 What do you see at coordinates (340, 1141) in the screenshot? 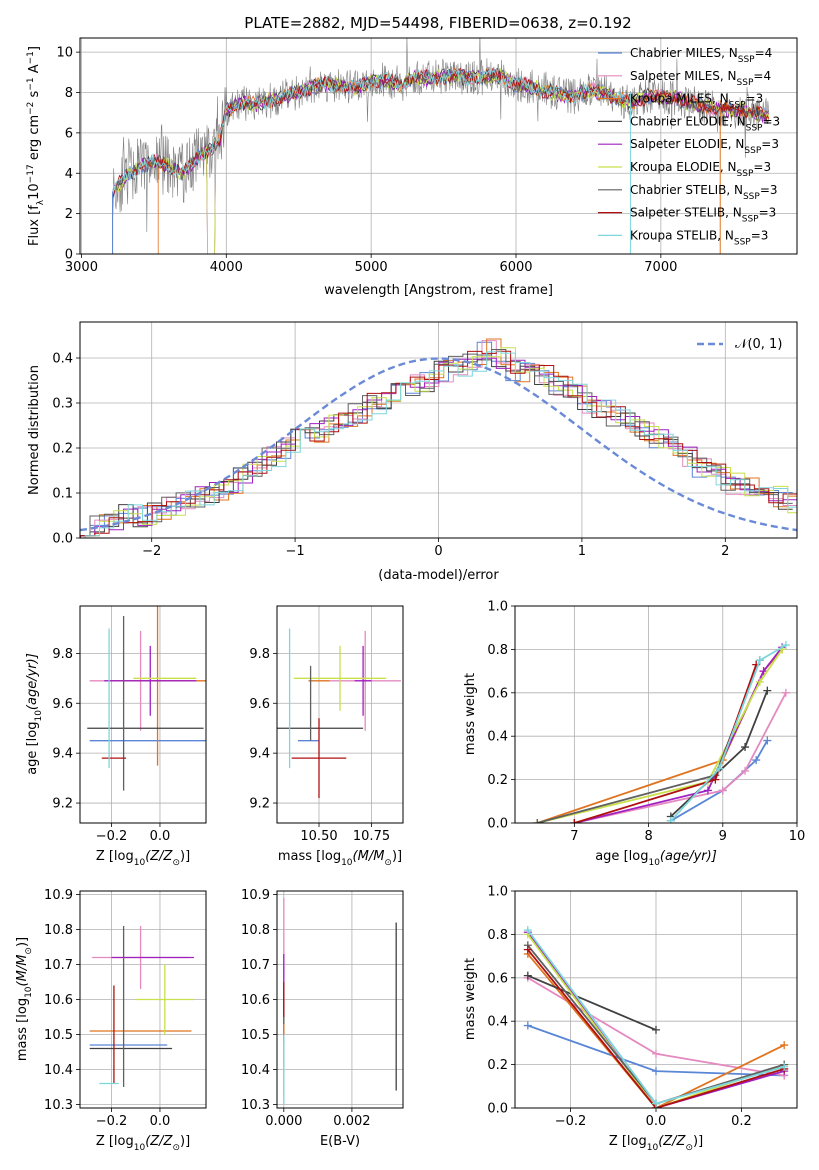
I see `ebv-mass-xlabel: E(B-V)` at bounding box center [340, 1141].